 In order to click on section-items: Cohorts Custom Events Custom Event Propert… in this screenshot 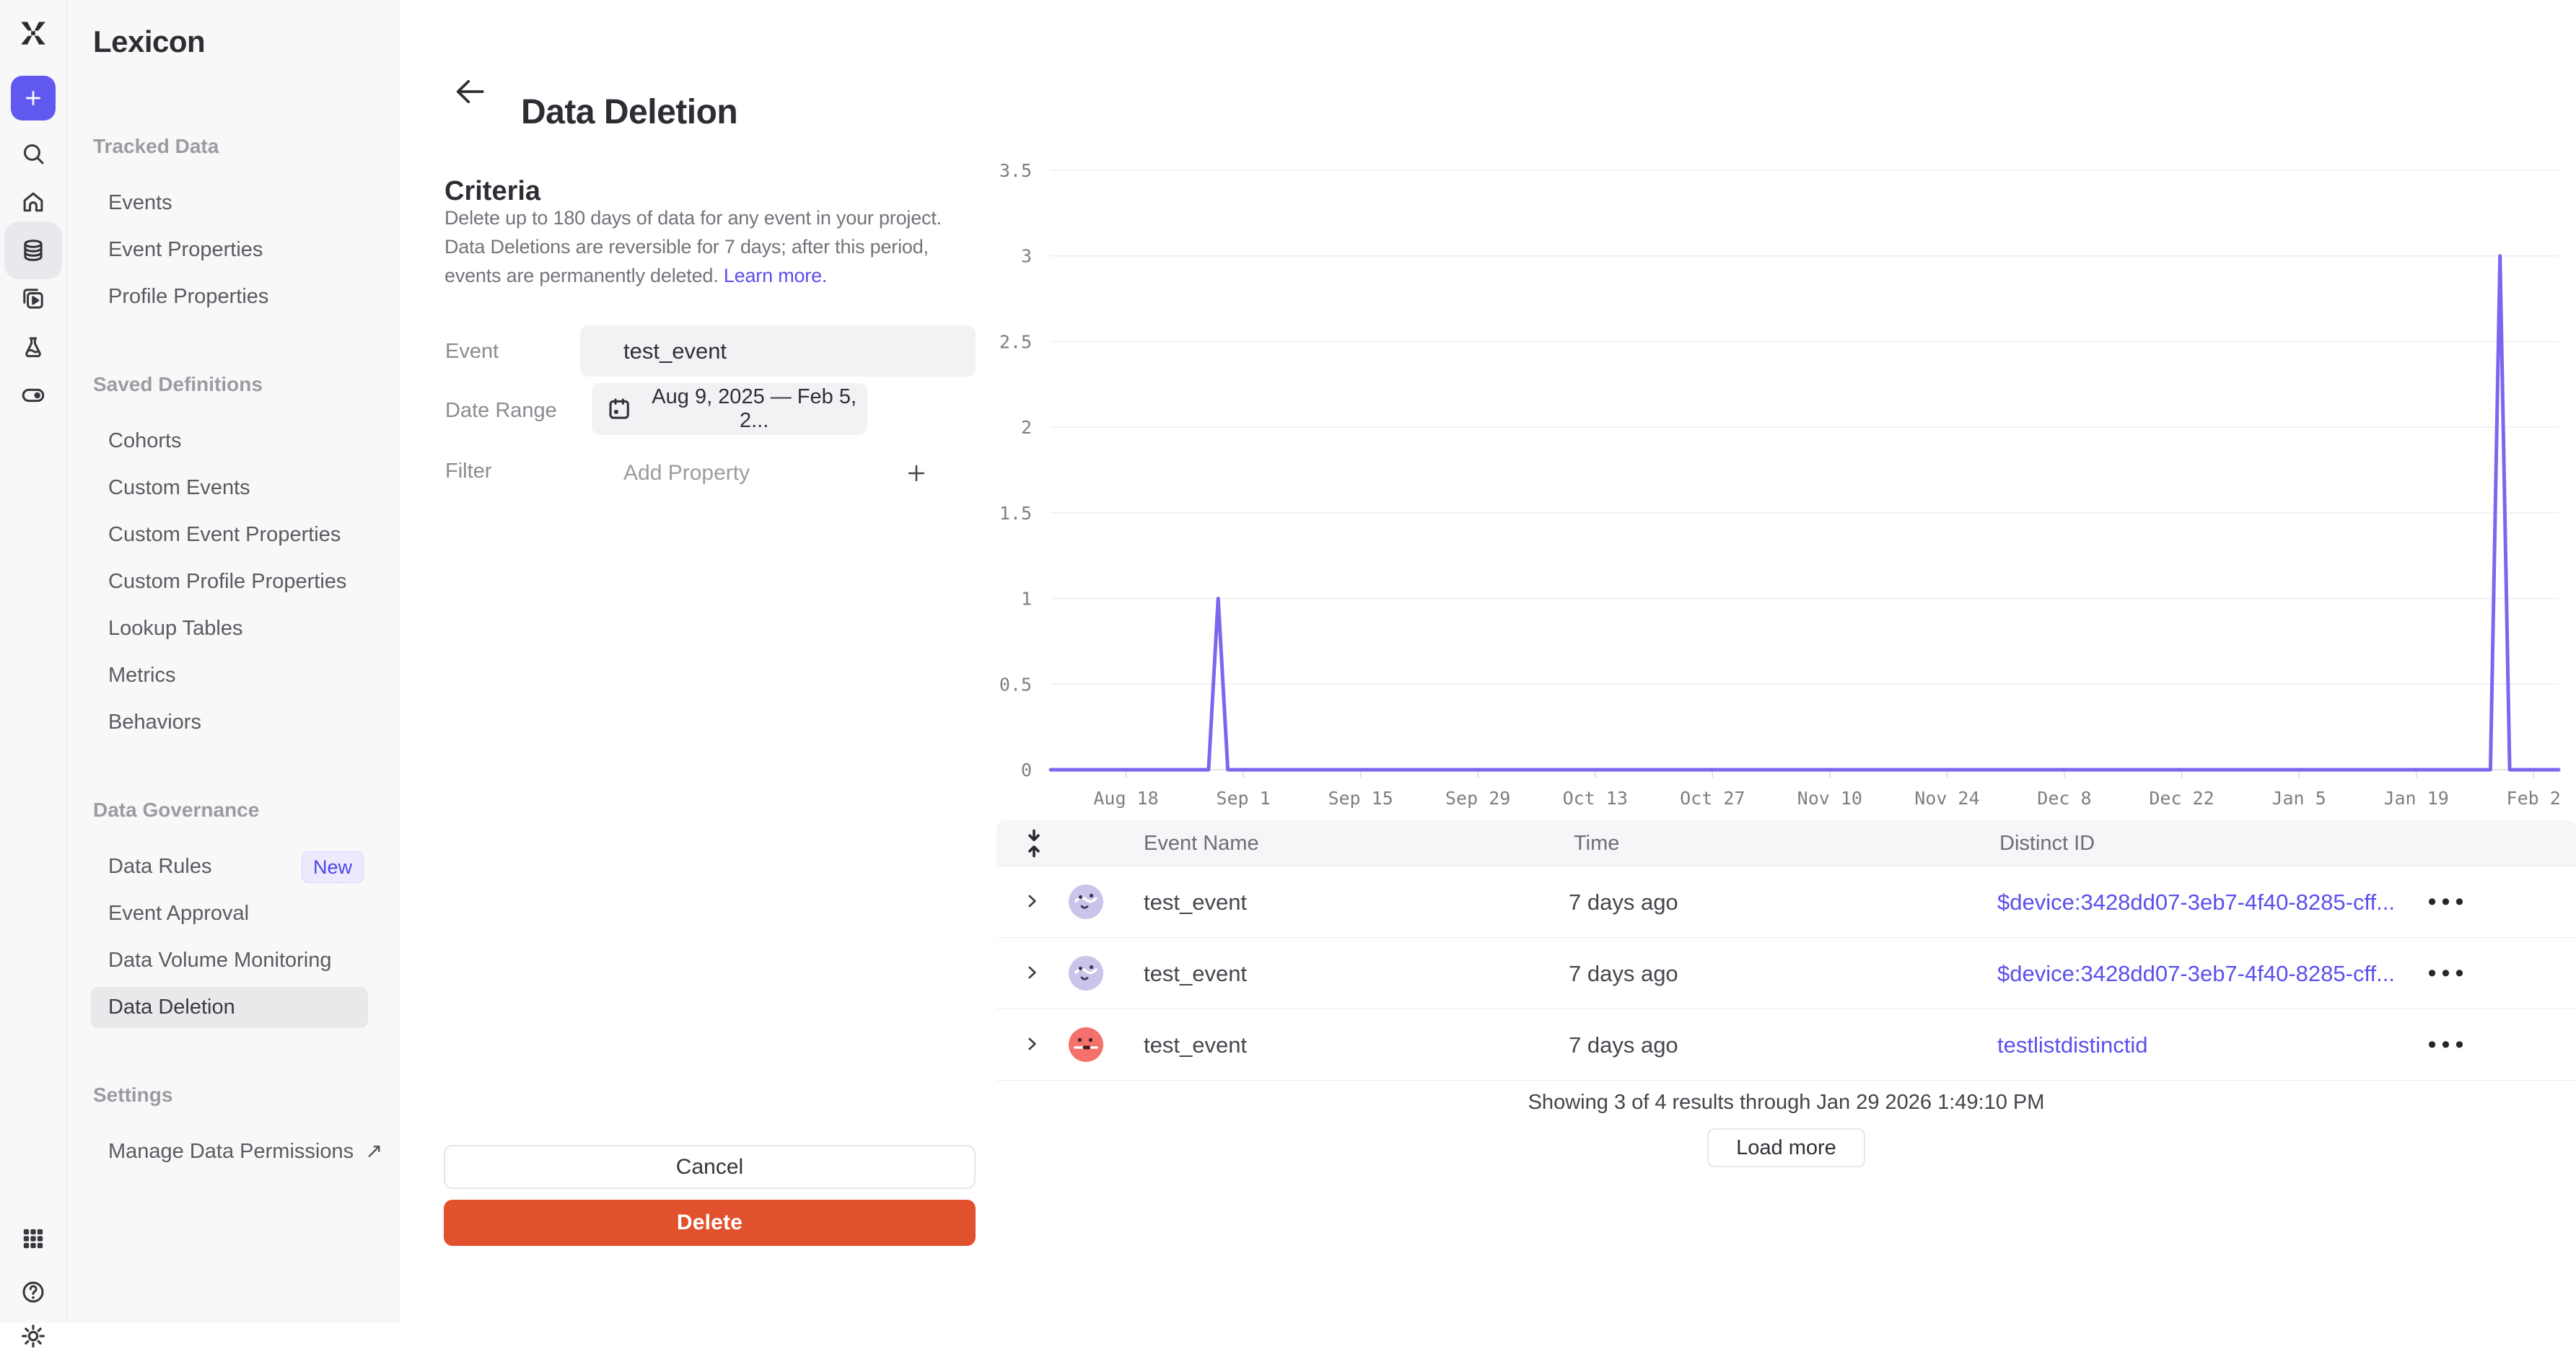, I will do `click(232, 582)`.